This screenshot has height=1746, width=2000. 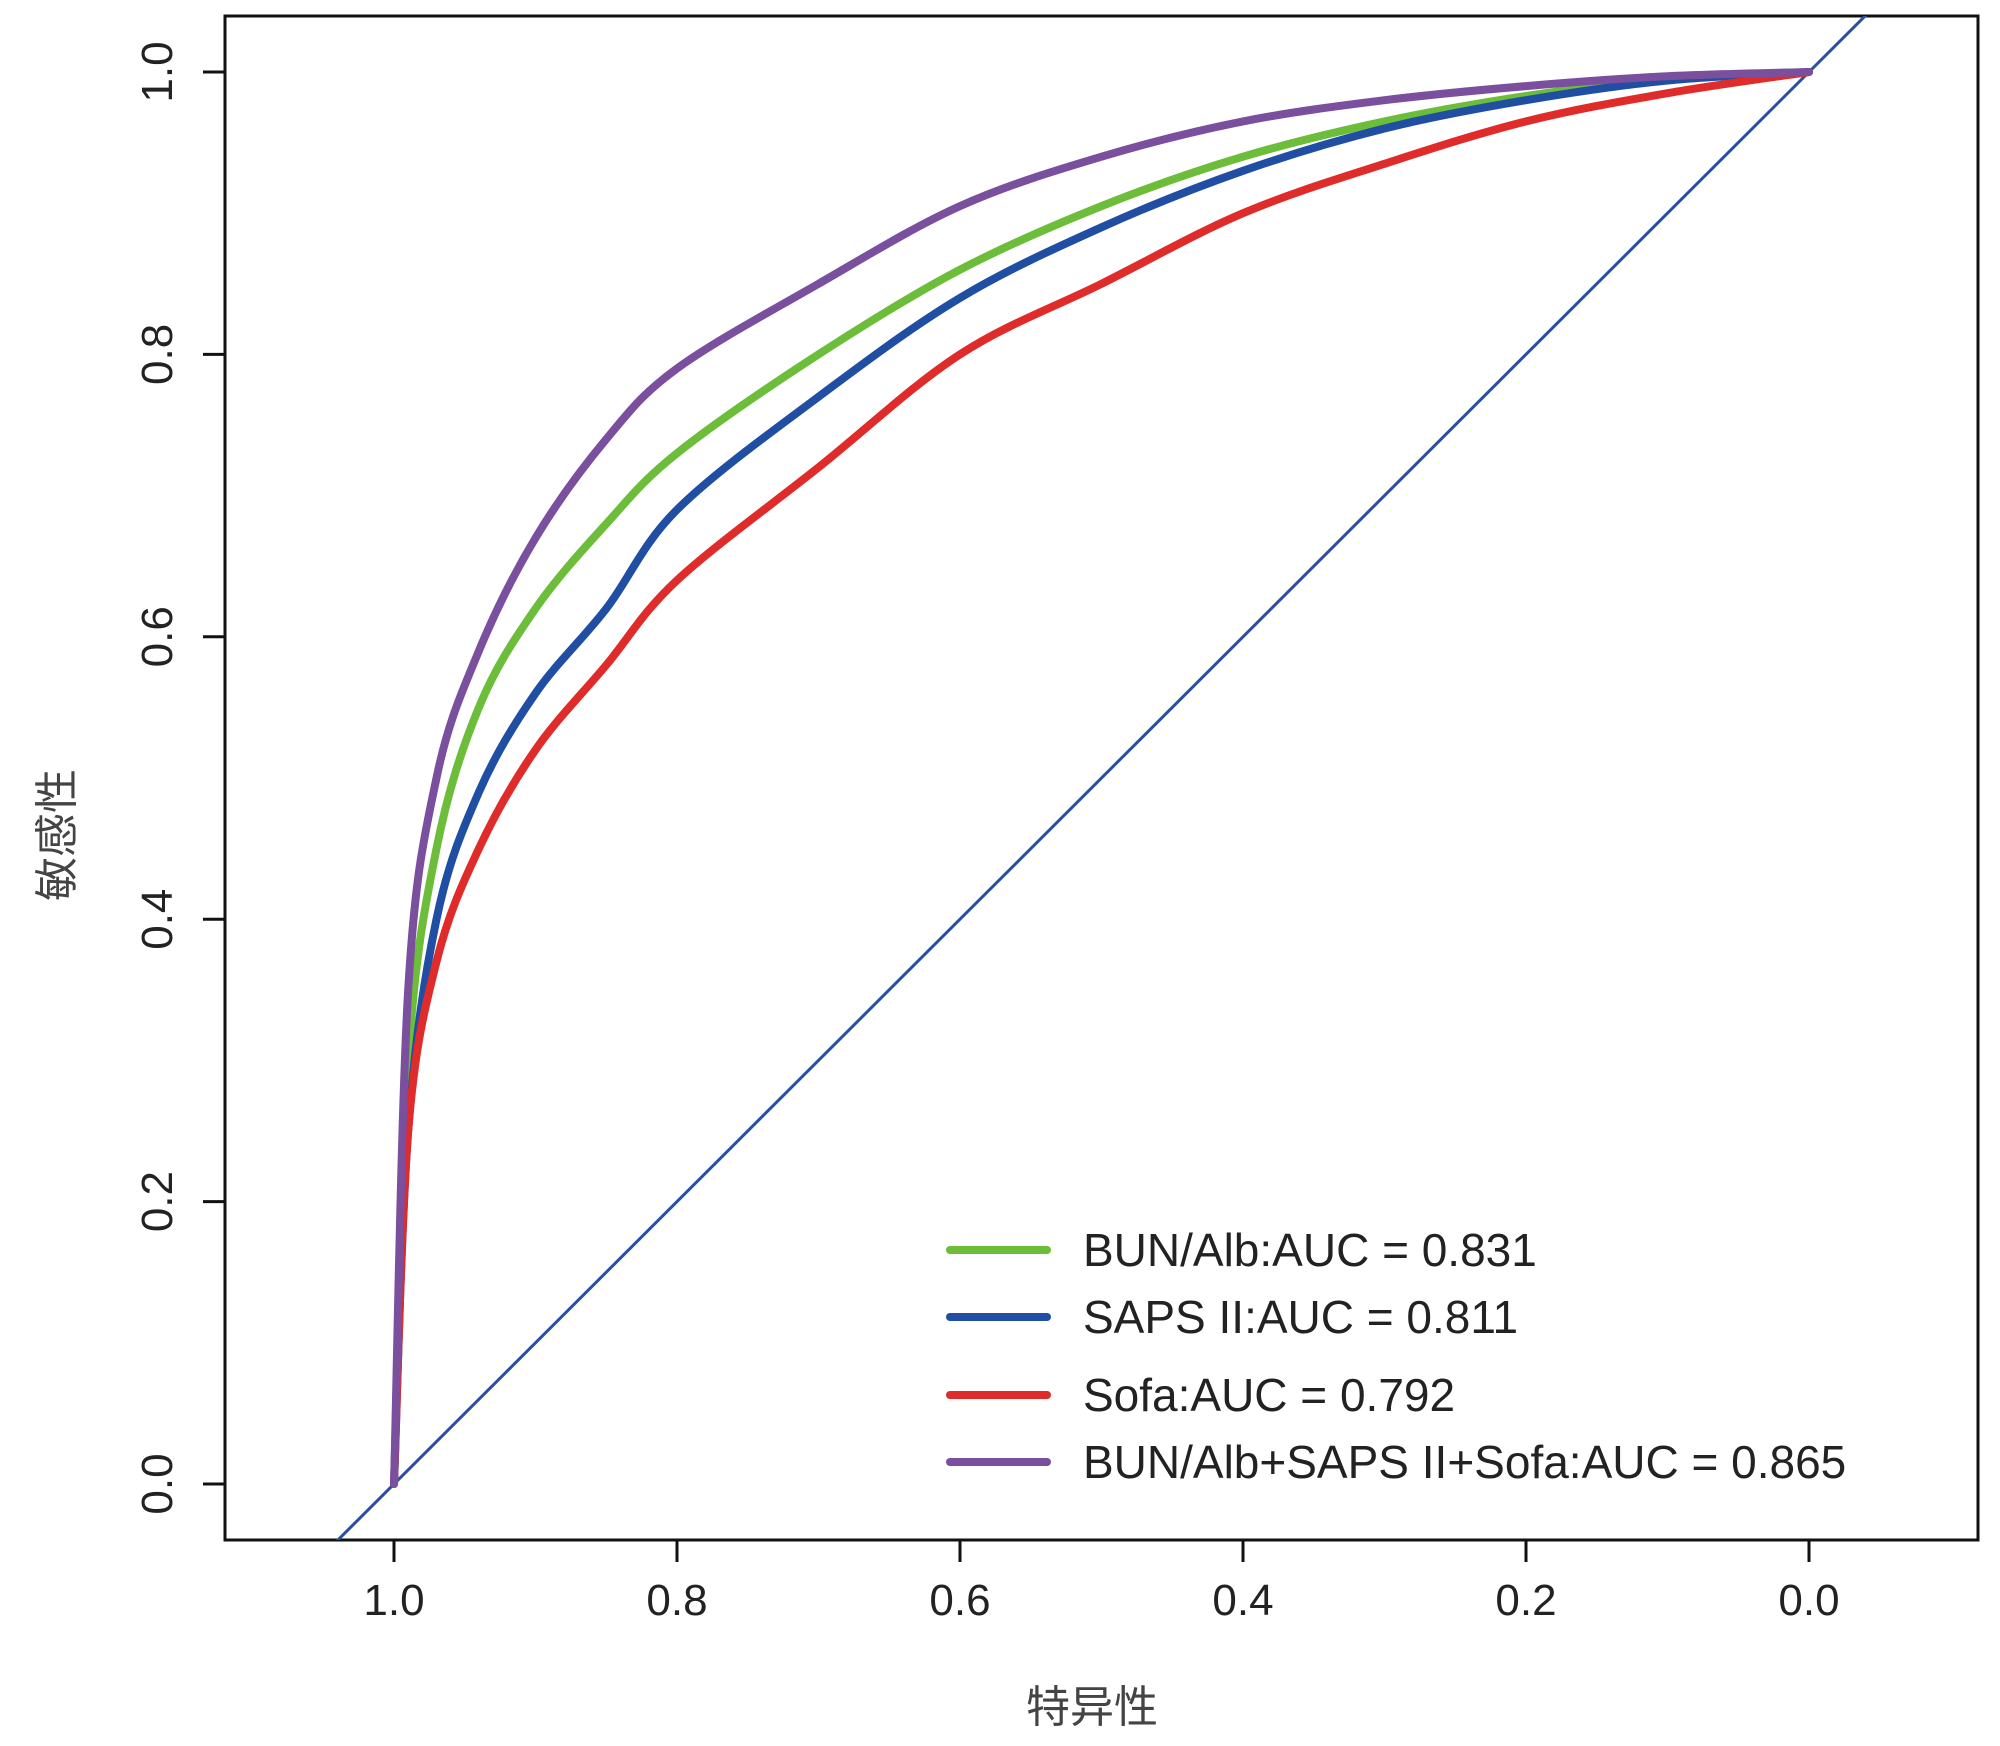 What do you see at coordinates (157, 1201) in the screenshot?
I see `y-tick-label: 0.2` at bounding box center [157, 1201].